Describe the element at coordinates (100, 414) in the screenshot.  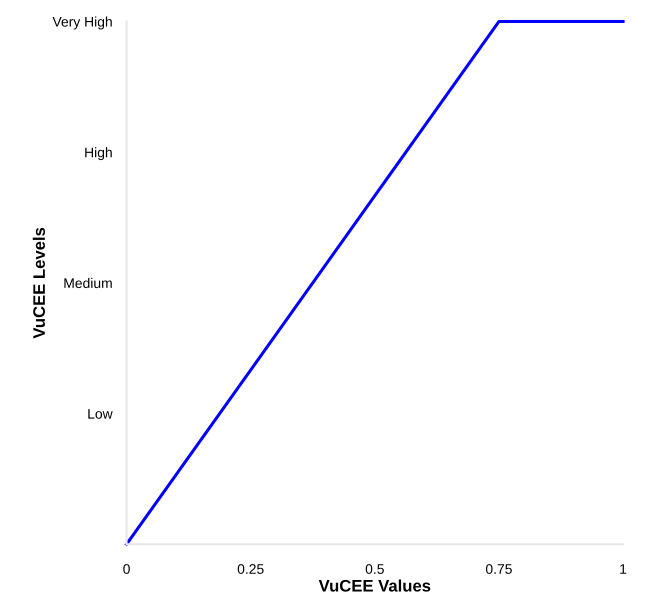
I see `text: Low` at that location.